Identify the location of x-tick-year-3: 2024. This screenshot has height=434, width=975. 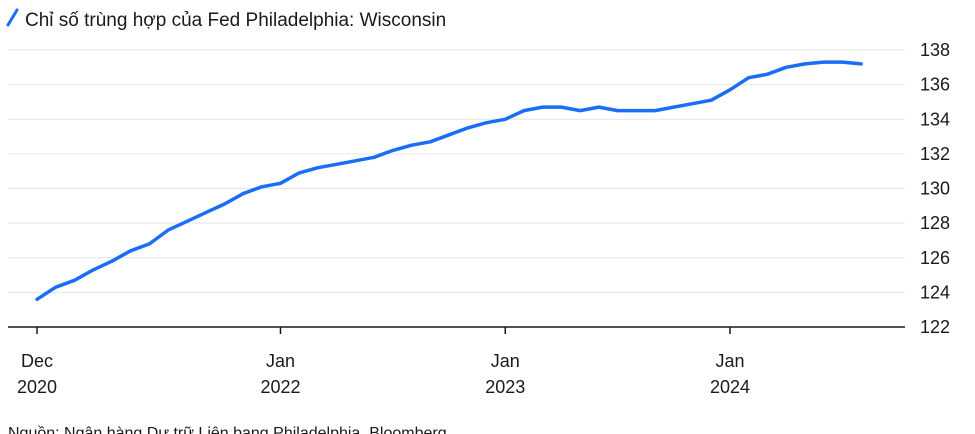
(730, 387).